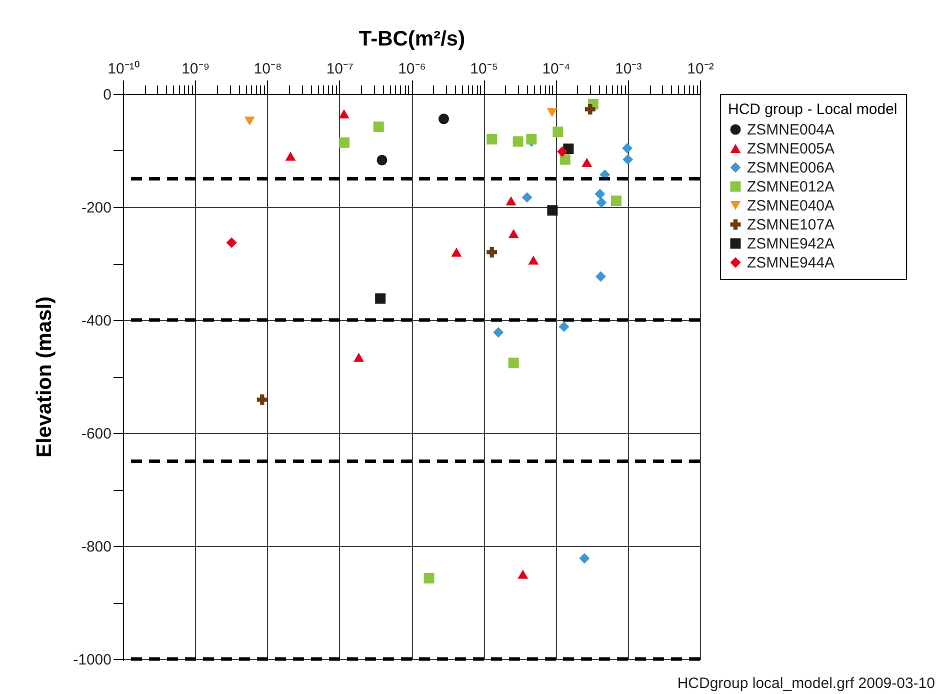  Describe the element at coordinates (806, 683) in the screenshot. I see `text: HCDgroup local_model.grf 2009-03-10` at that location.